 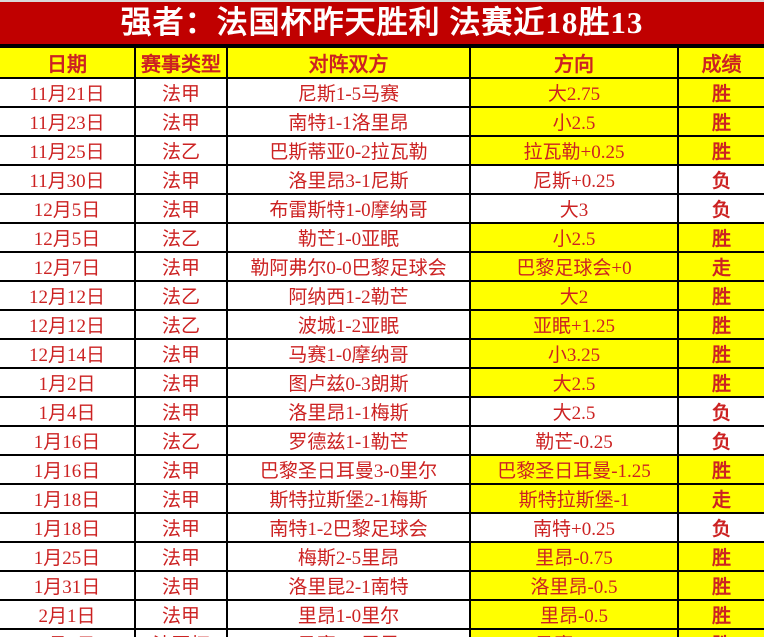 I want to click on cell-match: 马赛1-0摩纳哥, so click(x=348, y=353).